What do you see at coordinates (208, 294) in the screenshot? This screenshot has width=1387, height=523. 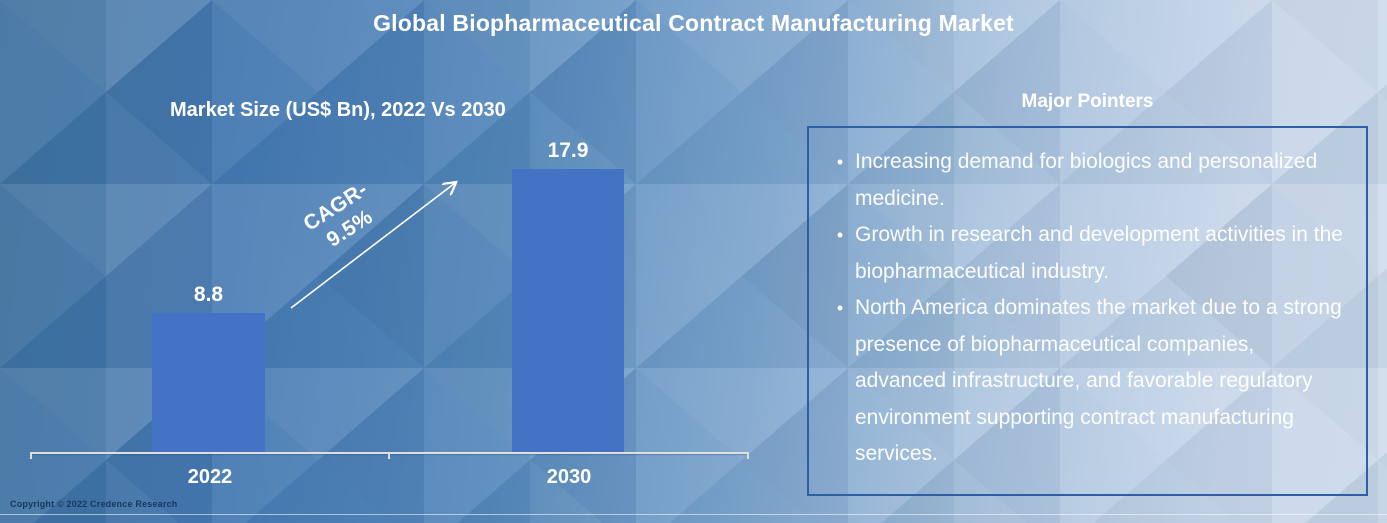 I see `bar-value-label: 8.8` at bounding box center [208, 294].